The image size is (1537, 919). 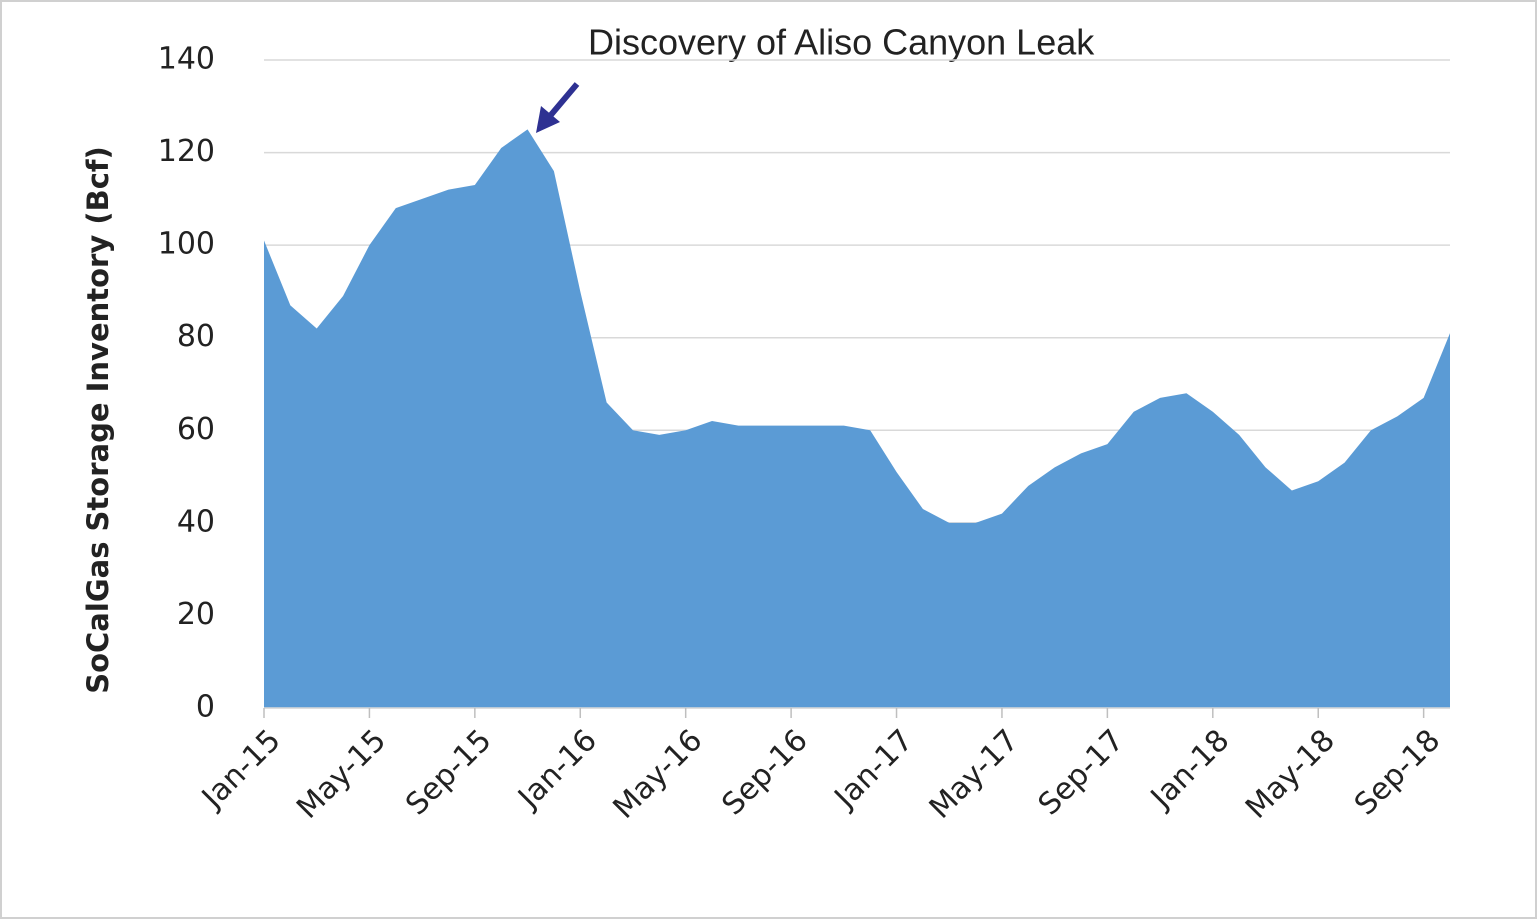 What do you see at coordinates (196, 336) in the screenshot?
I see `y-tick-label: 80` at bounding box center [196, 336].